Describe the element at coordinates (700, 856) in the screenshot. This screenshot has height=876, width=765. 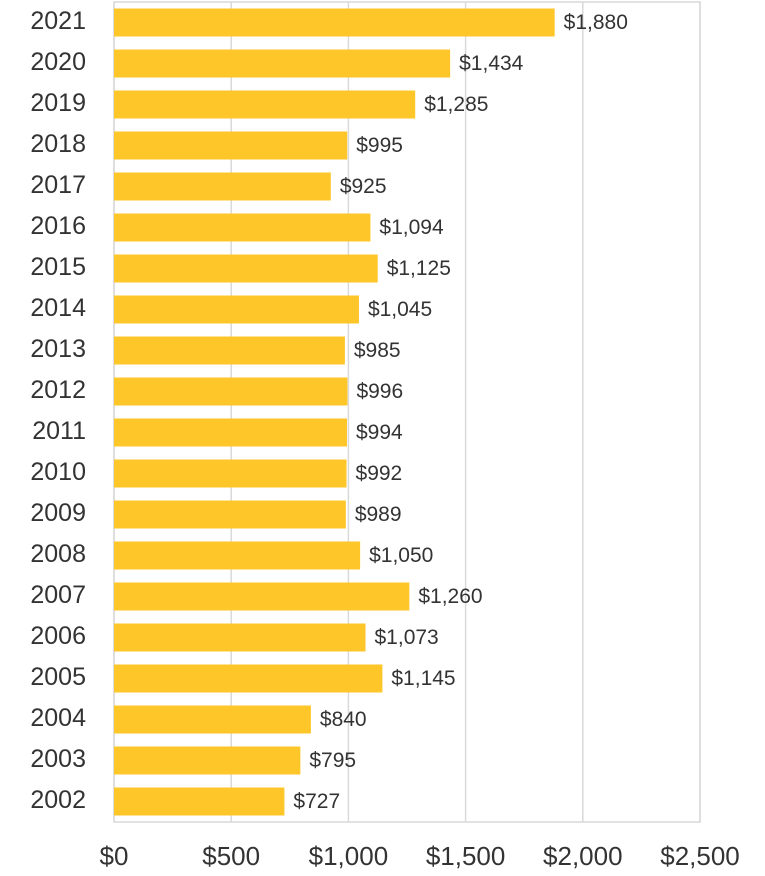
I see `x-tick-label: $2,500` at that location.